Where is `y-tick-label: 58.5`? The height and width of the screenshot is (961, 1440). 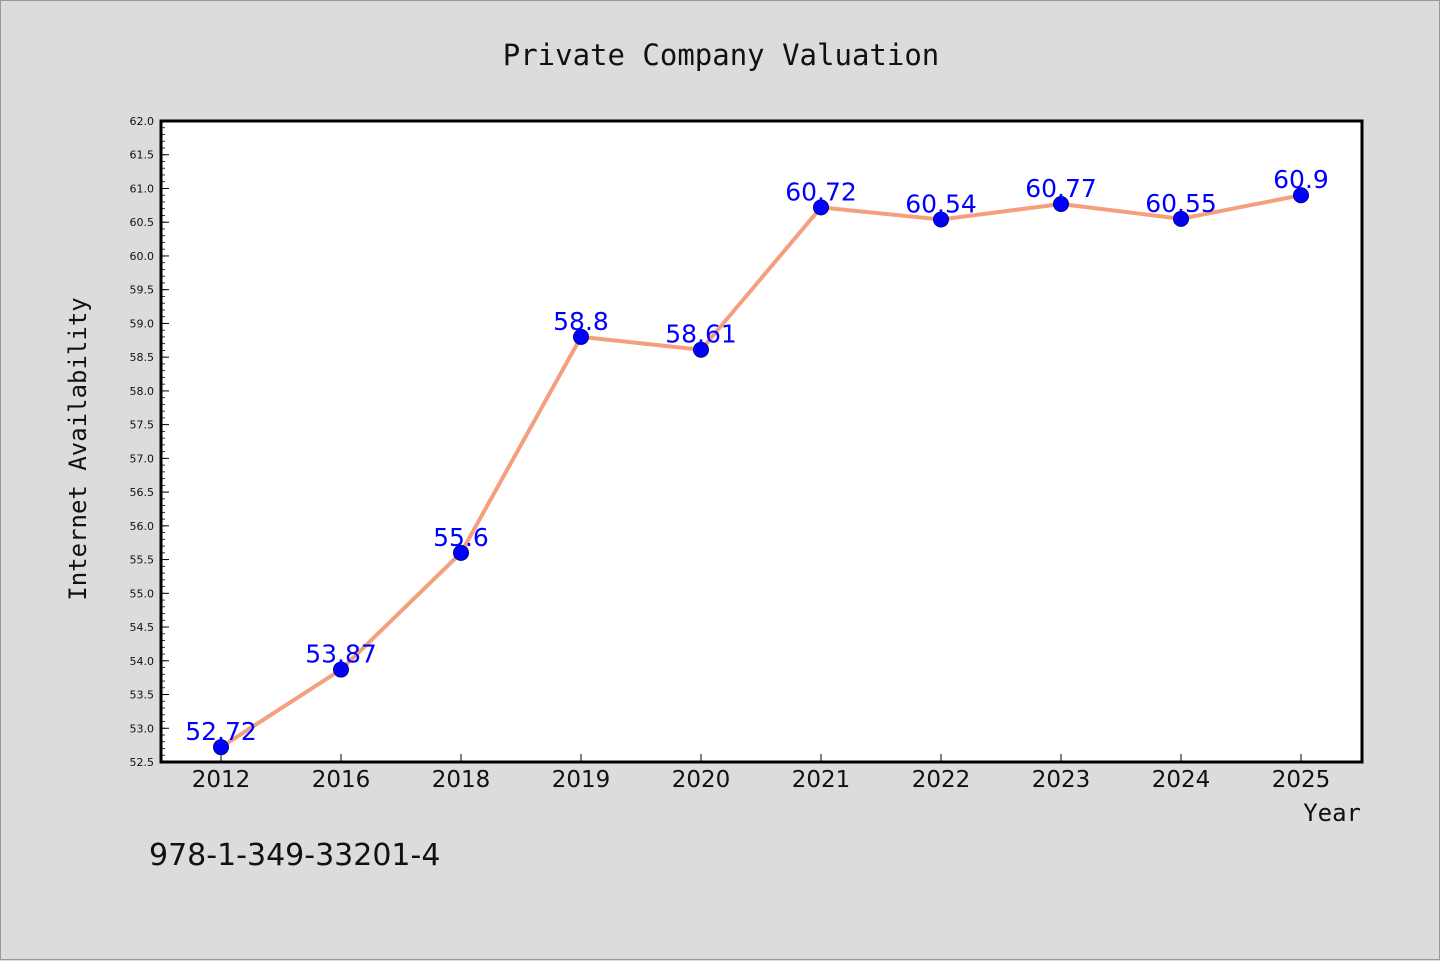 y-tick-label: 58.5 is located at coordinates (142, 357).